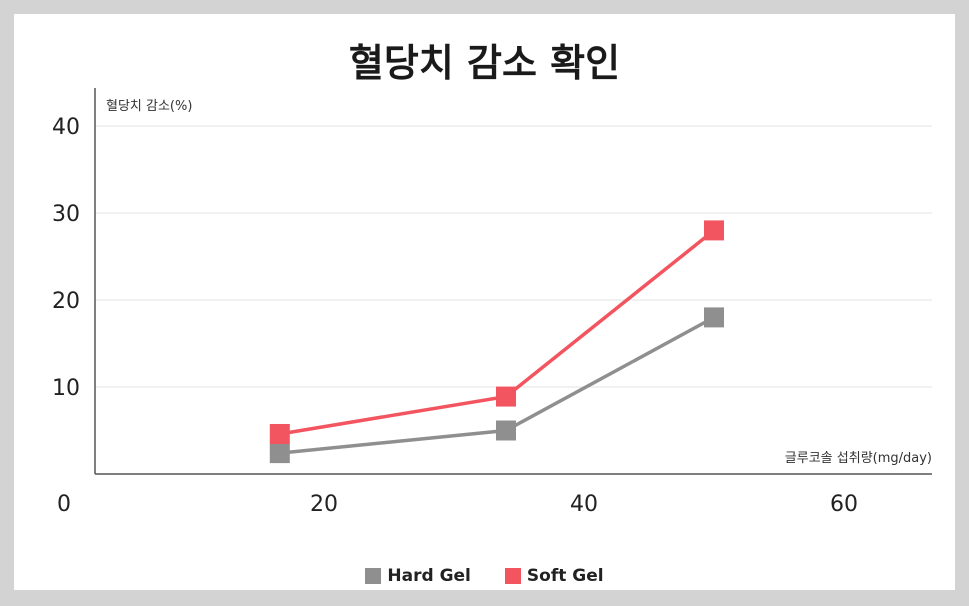 The image size is (969, 606). What do you see at coordinates (844, 504) in the screenshot?
I see `x-tick-label-60: 60` at bounding box center [844, 504].